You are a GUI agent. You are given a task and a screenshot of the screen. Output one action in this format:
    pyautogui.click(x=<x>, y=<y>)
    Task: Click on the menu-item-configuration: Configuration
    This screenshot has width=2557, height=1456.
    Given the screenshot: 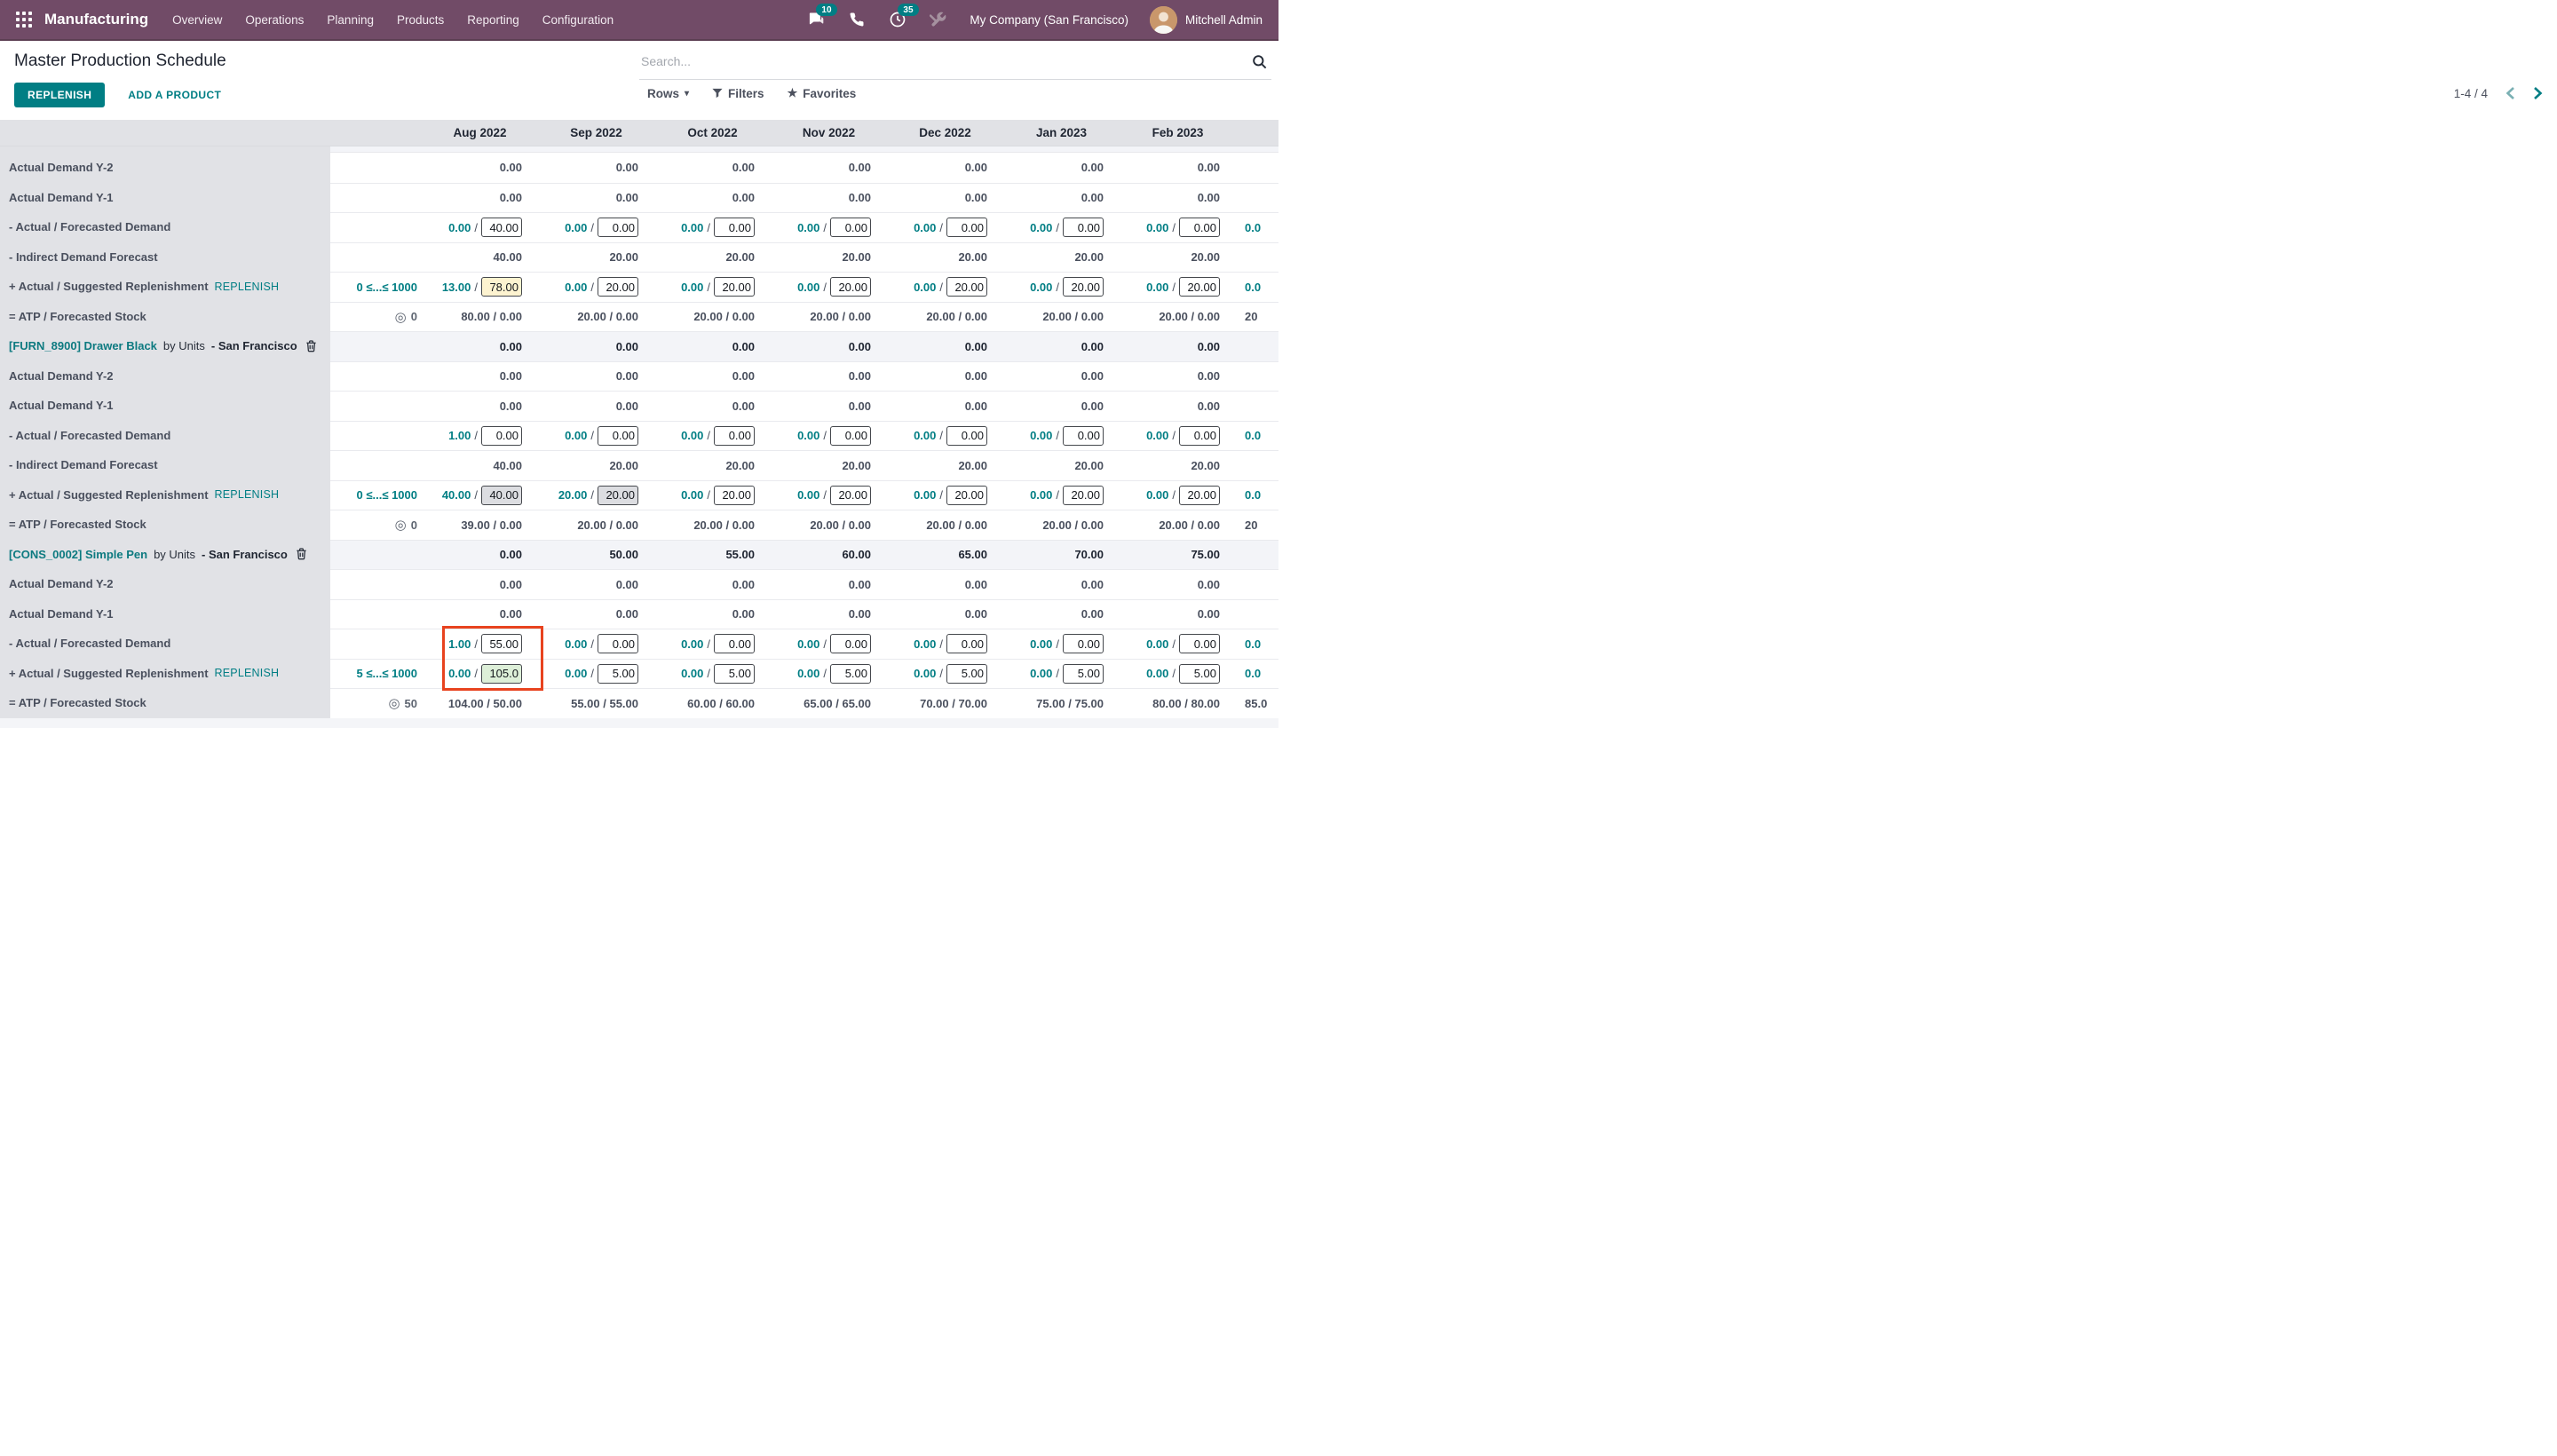 What is the action you would take?
    pyautogui.click(x=578, y=19)
    